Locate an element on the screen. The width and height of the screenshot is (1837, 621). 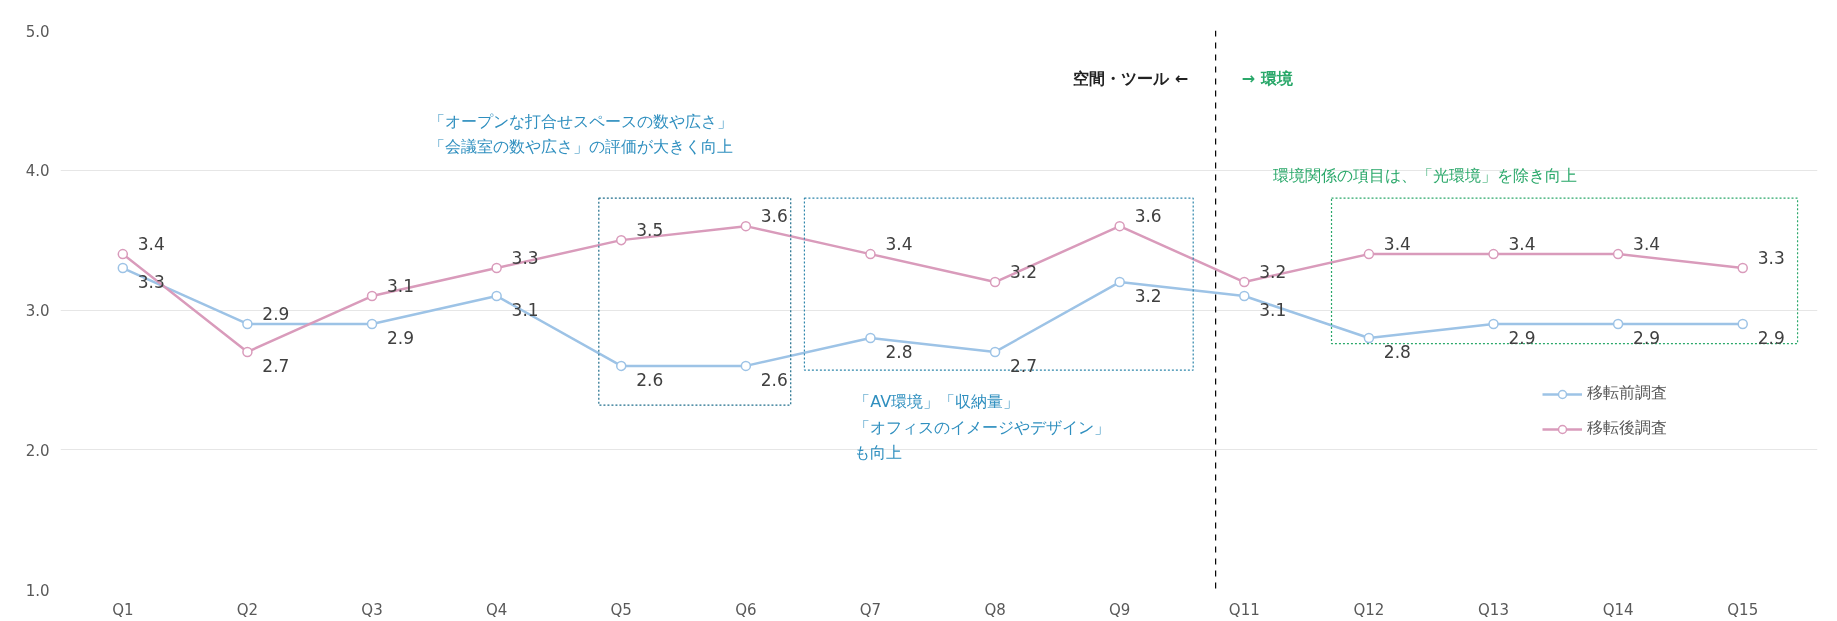
x-tick-label: Q14 is located at coordinates (1618, 609).